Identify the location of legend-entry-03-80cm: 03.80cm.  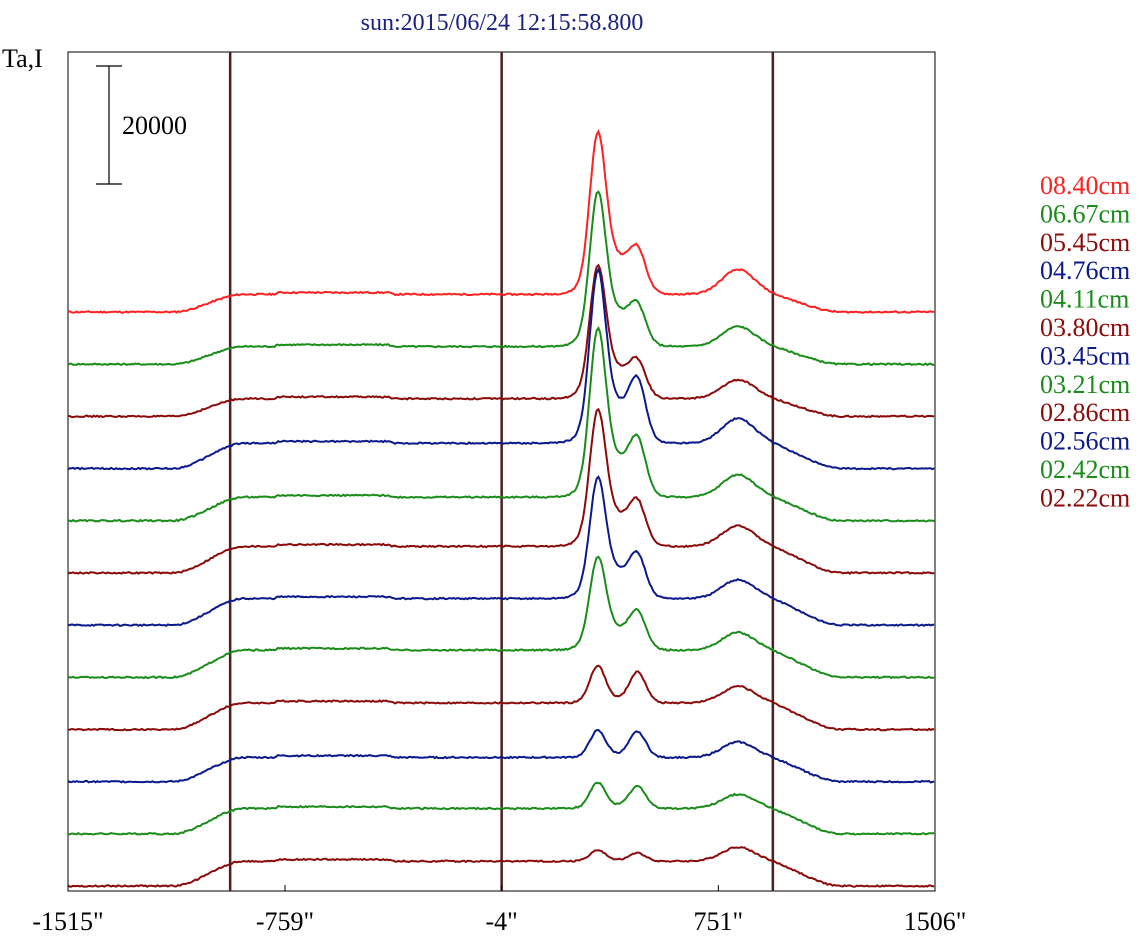
(1085, 327).